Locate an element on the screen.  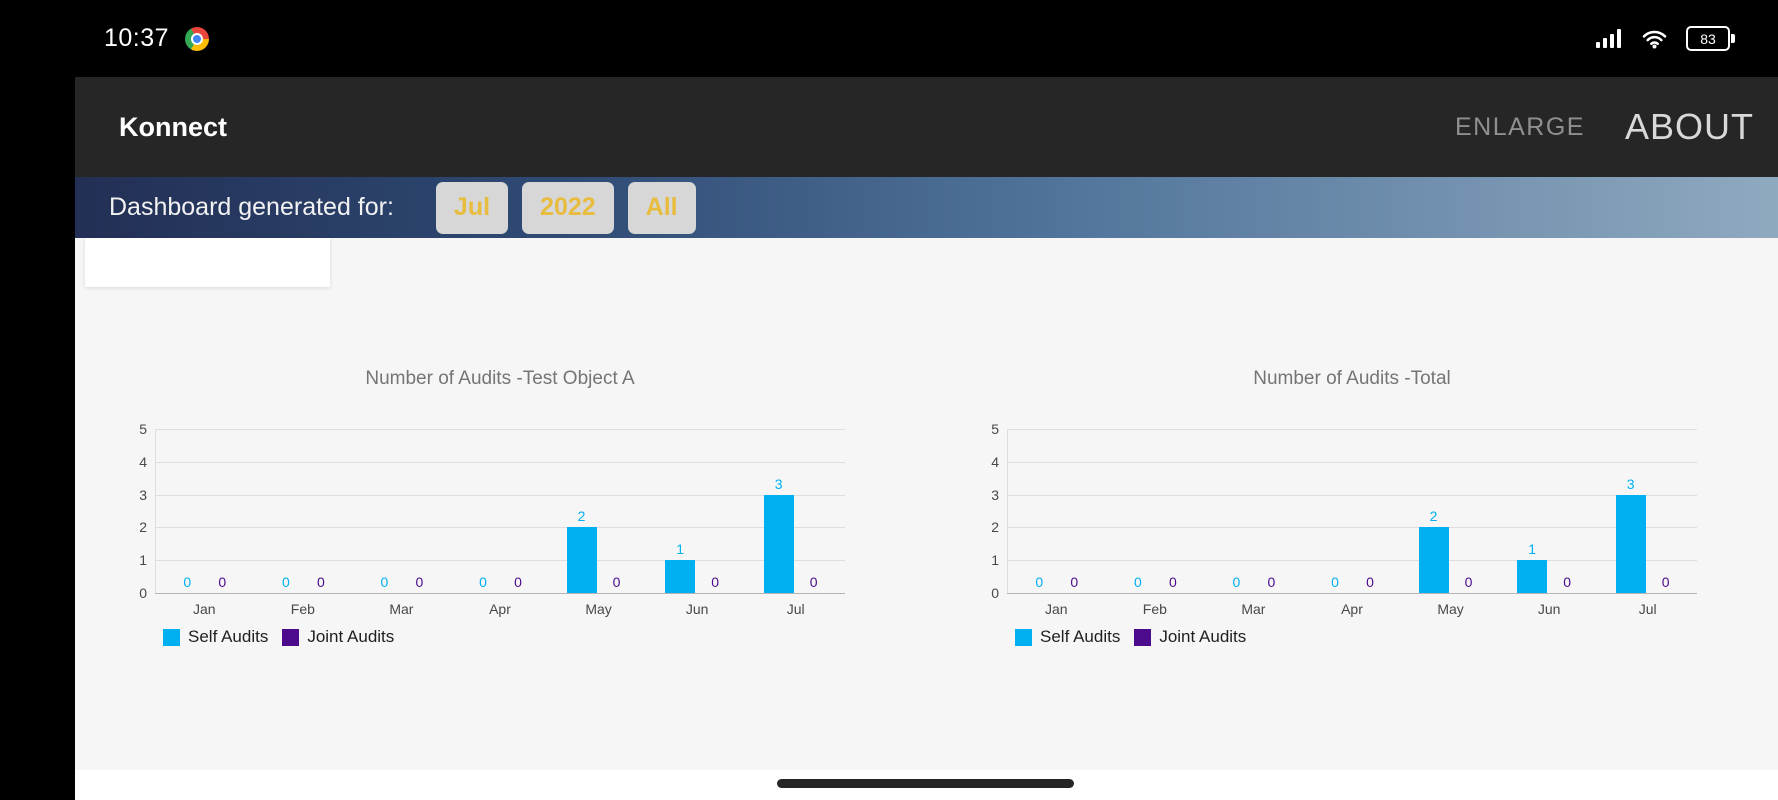
app-title: Konnect is located at coordinates (173, 126).